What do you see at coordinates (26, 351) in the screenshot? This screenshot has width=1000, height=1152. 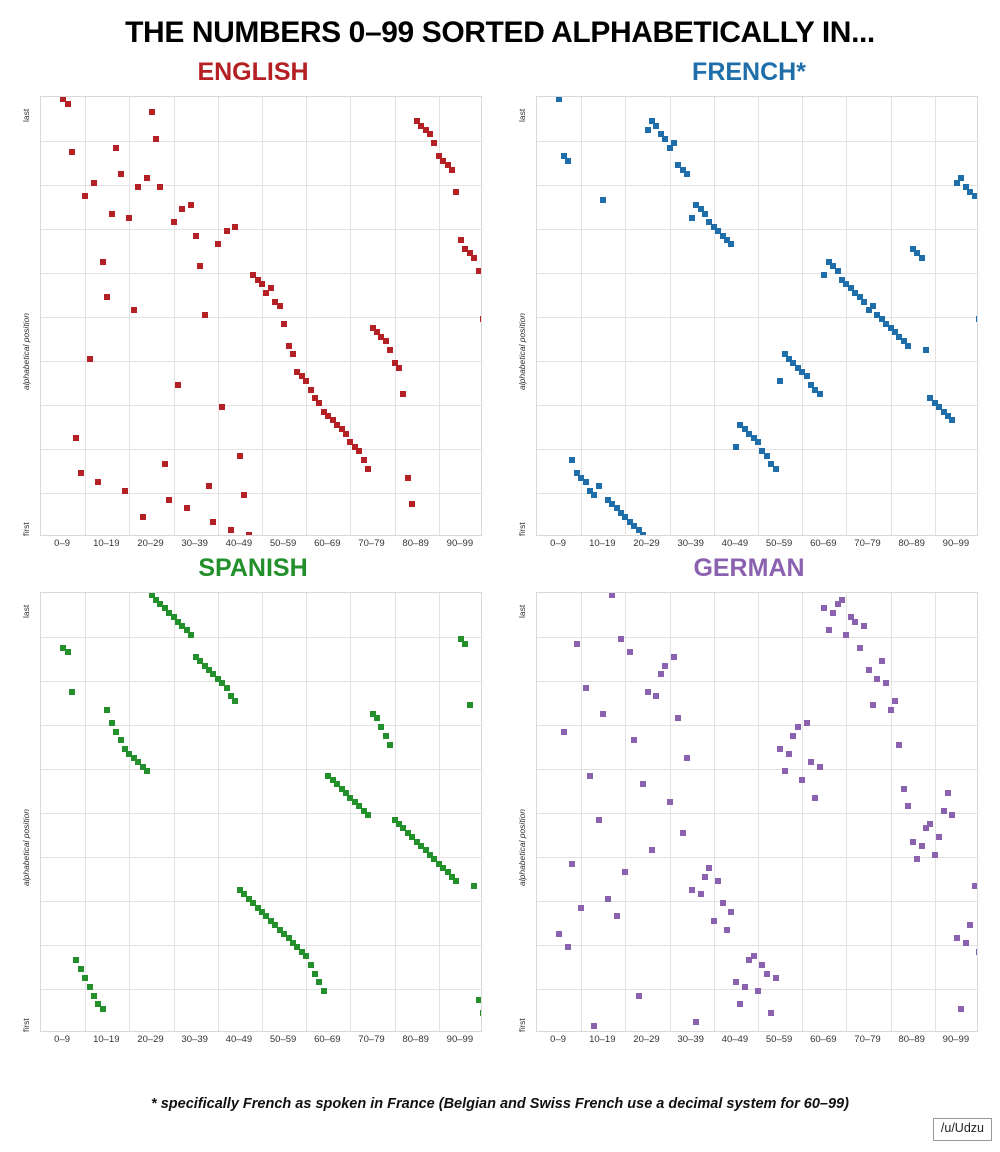 I see `y-axis-label: alphabetical position` at bounding box center [26, 351].